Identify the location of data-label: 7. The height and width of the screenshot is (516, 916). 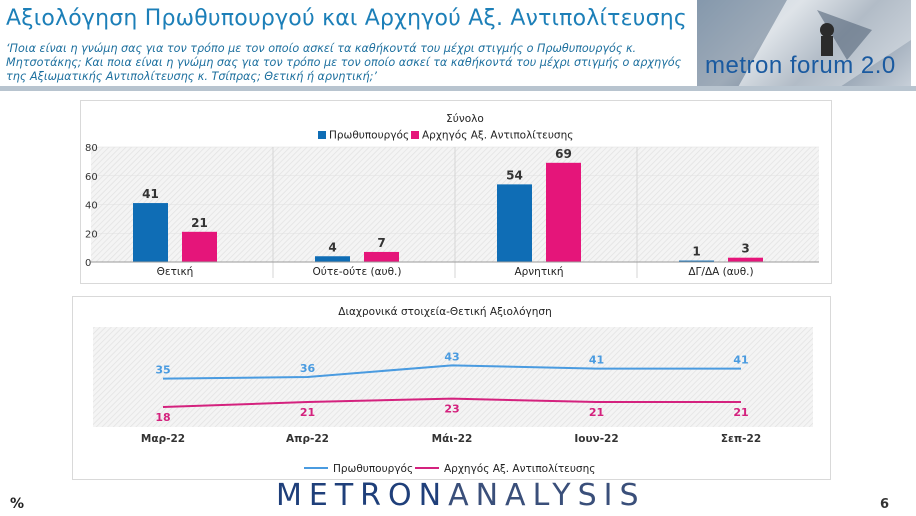
(381, 243).